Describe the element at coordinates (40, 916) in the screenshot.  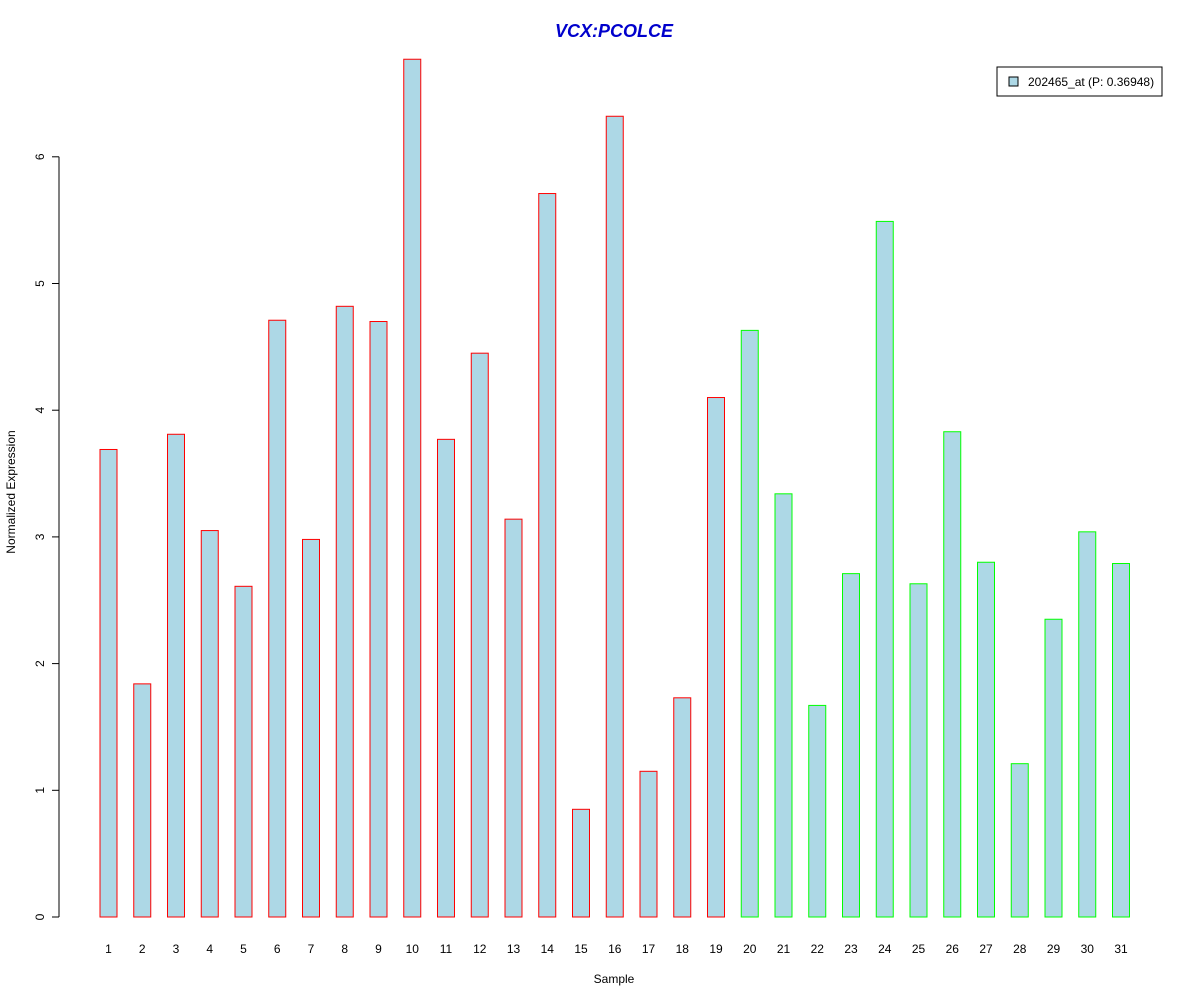
I see `y-tick-label: 0` at that location.